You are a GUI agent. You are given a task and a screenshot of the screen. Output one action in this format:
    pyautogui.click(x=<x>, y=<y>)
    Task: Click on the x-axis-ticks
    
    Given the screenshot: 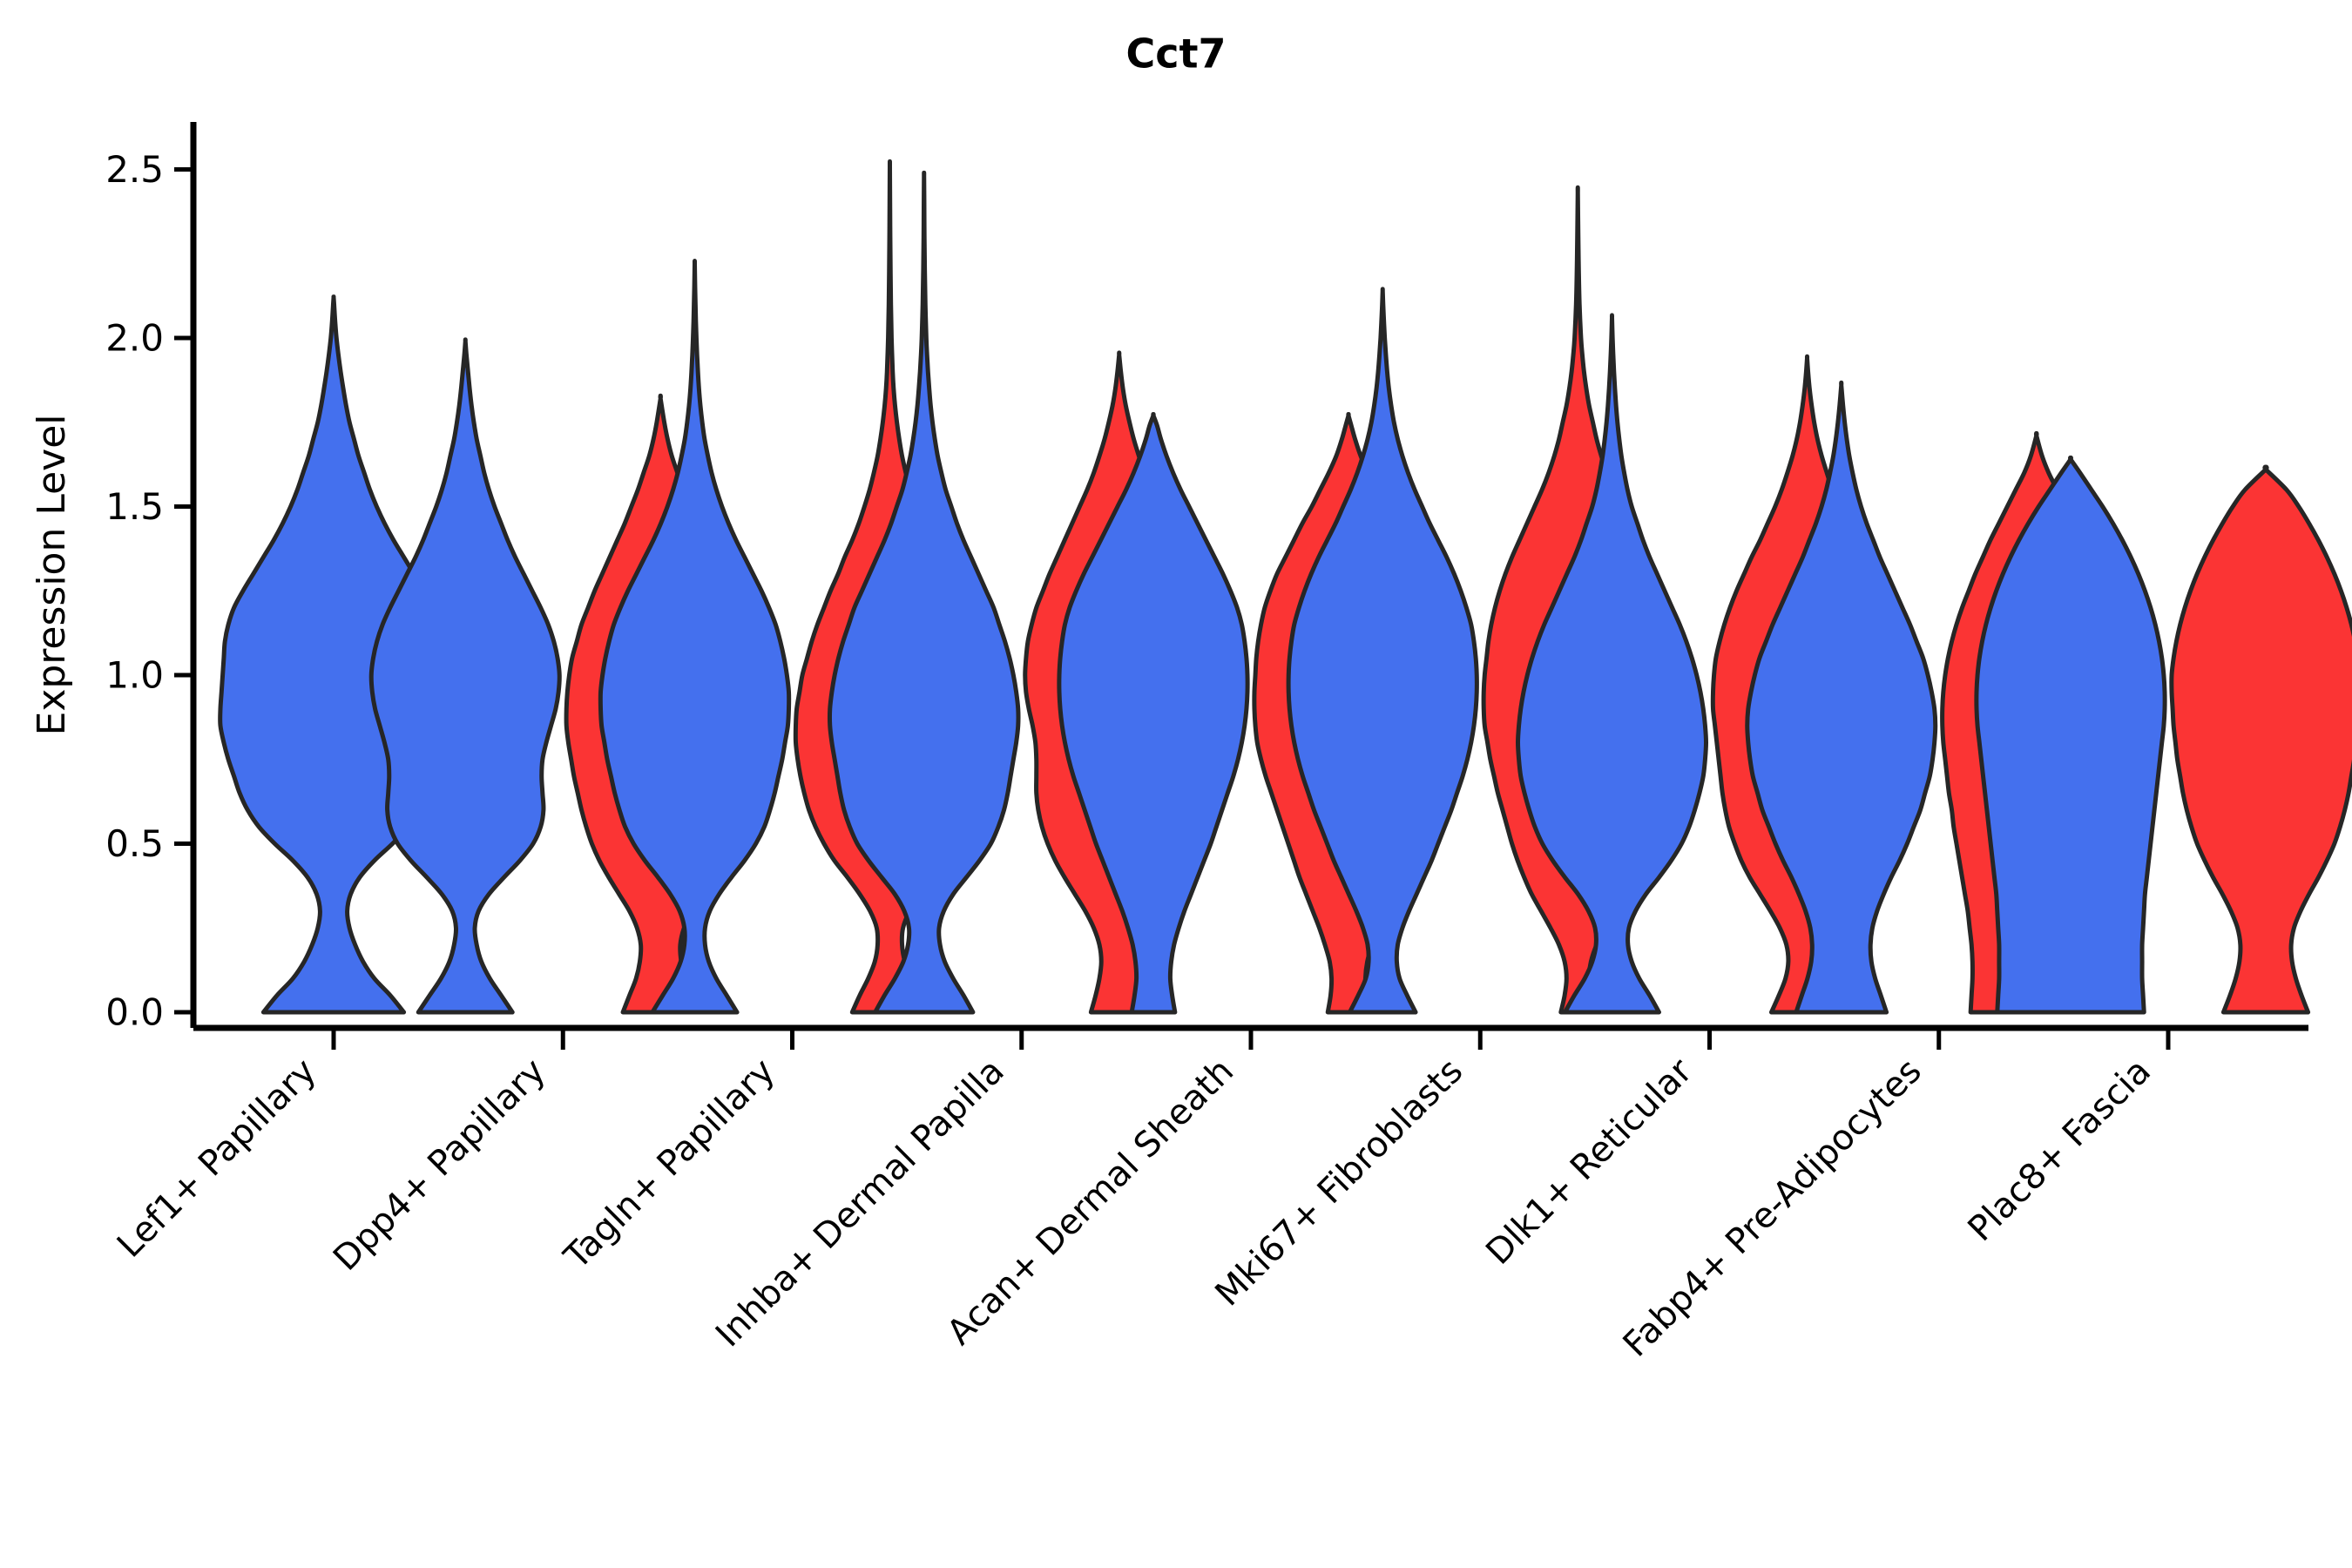 What is the action you would take?
    pyautogui.click(x=1251, y=1039)
    